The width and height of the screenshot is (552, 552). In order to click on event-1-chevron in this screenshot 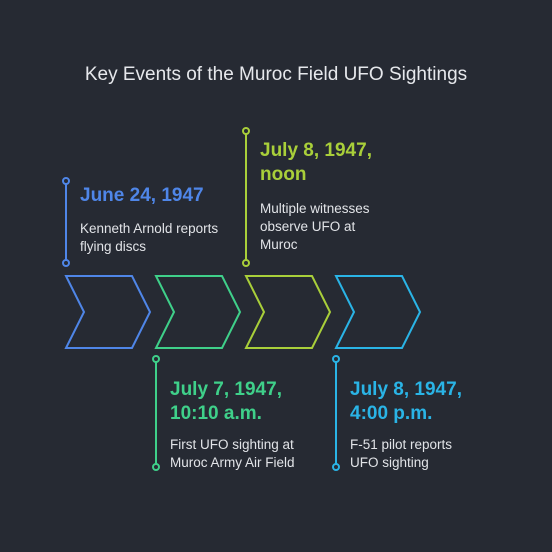, I will do `click(108, 312)`.